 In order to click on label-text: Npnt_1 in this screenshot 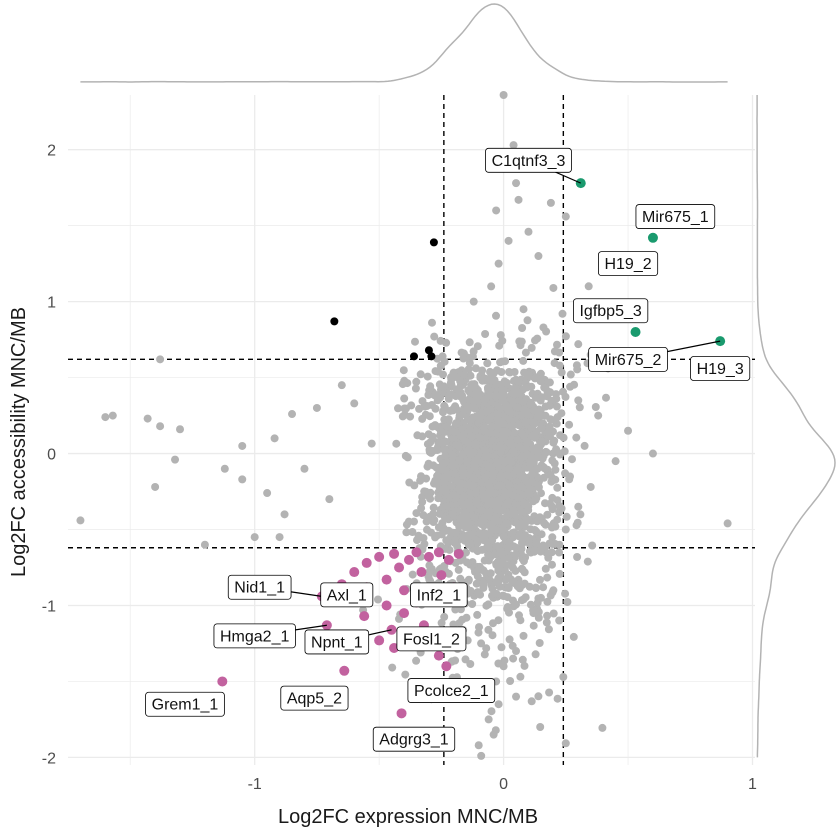, I will do `click(337, 642)`.